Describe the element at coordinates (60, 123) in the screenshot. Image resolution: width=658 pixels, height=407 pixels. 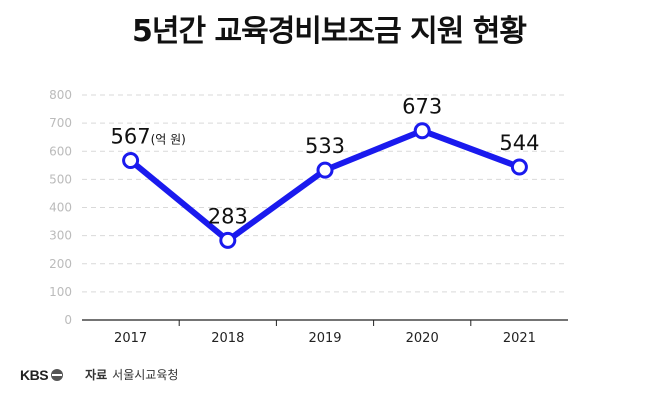
I see `y-tick-label: 700` at that location.